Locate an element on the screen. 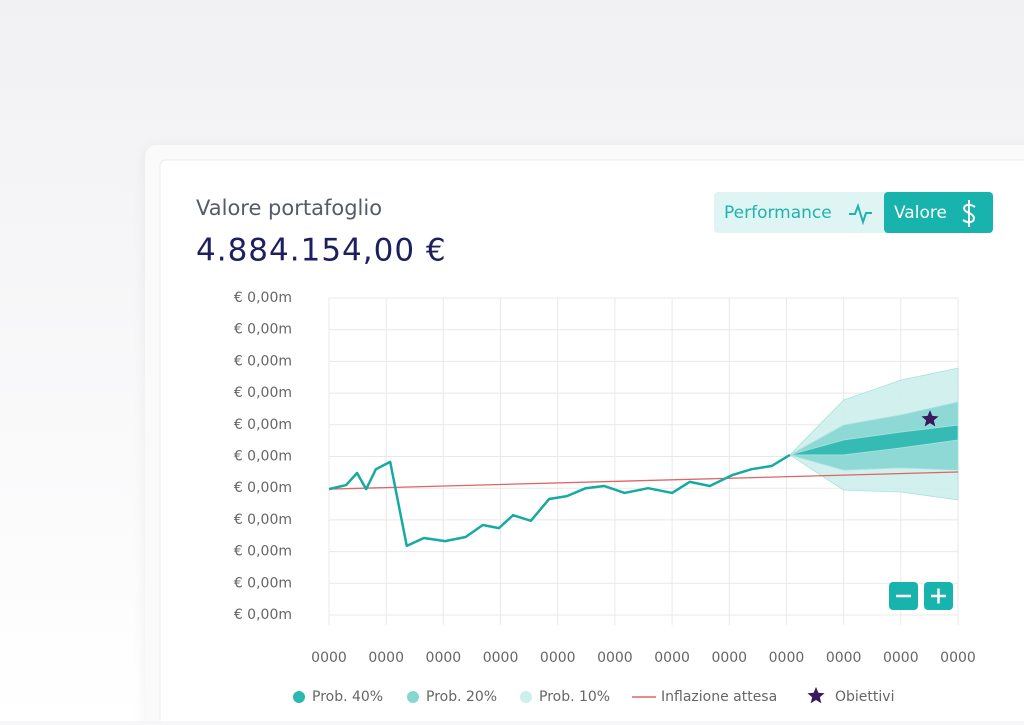 Image resolution: width=1024 pixels, height=725 pixels. legend-label: Obiettivi is located at coordinates (864, 697).